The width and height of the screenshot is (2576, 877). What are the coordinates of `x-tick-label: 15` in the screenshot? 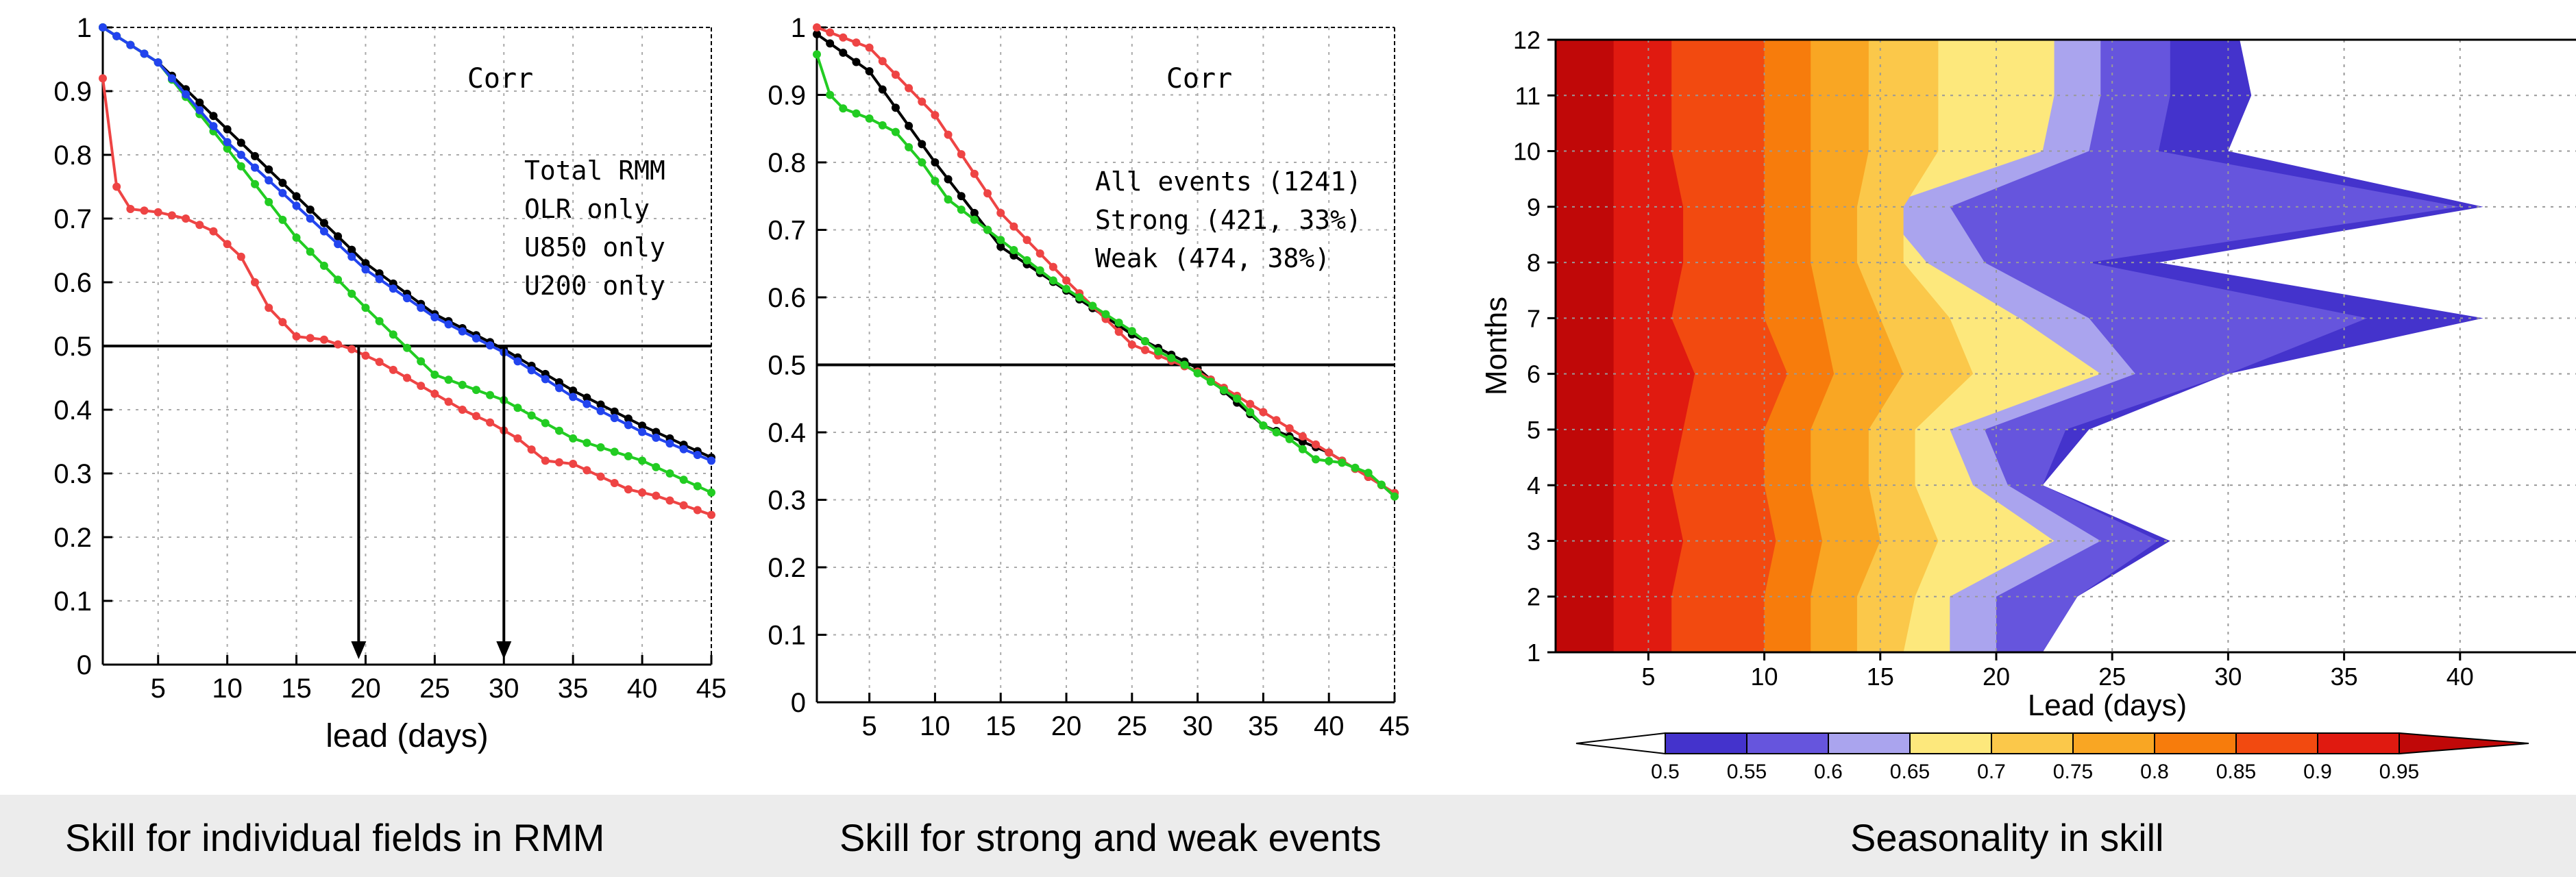 It's located at (1881, 677).